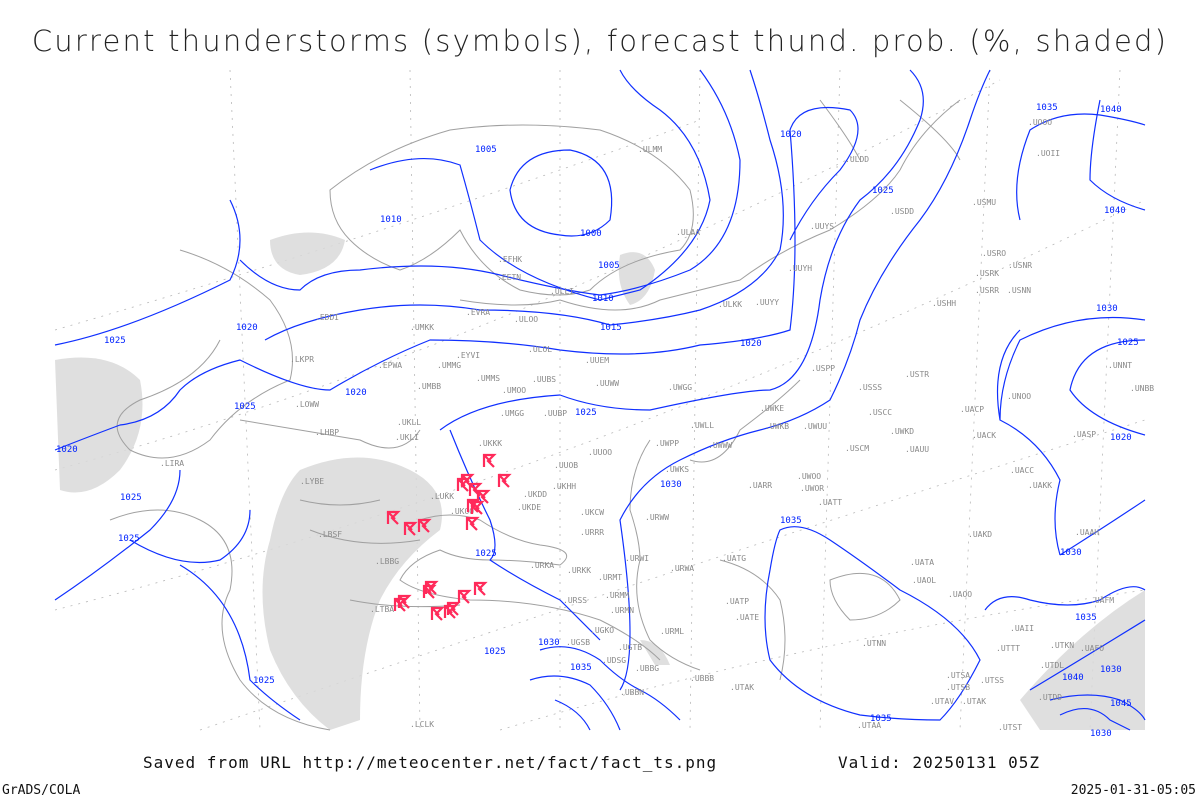  What do you see at coordinates (562, 291) in the screenshot?
I see `station-label: .ULLI` at bounding box center [562, 291].